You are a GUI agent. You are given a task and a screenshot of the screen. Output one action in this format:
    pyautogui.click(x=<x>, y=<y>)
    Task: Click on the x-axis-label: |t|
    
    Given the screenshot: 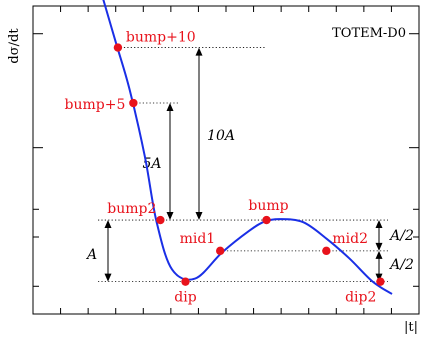 What is the action you would take?
    pyautogui.click(x=411, y=327)
    